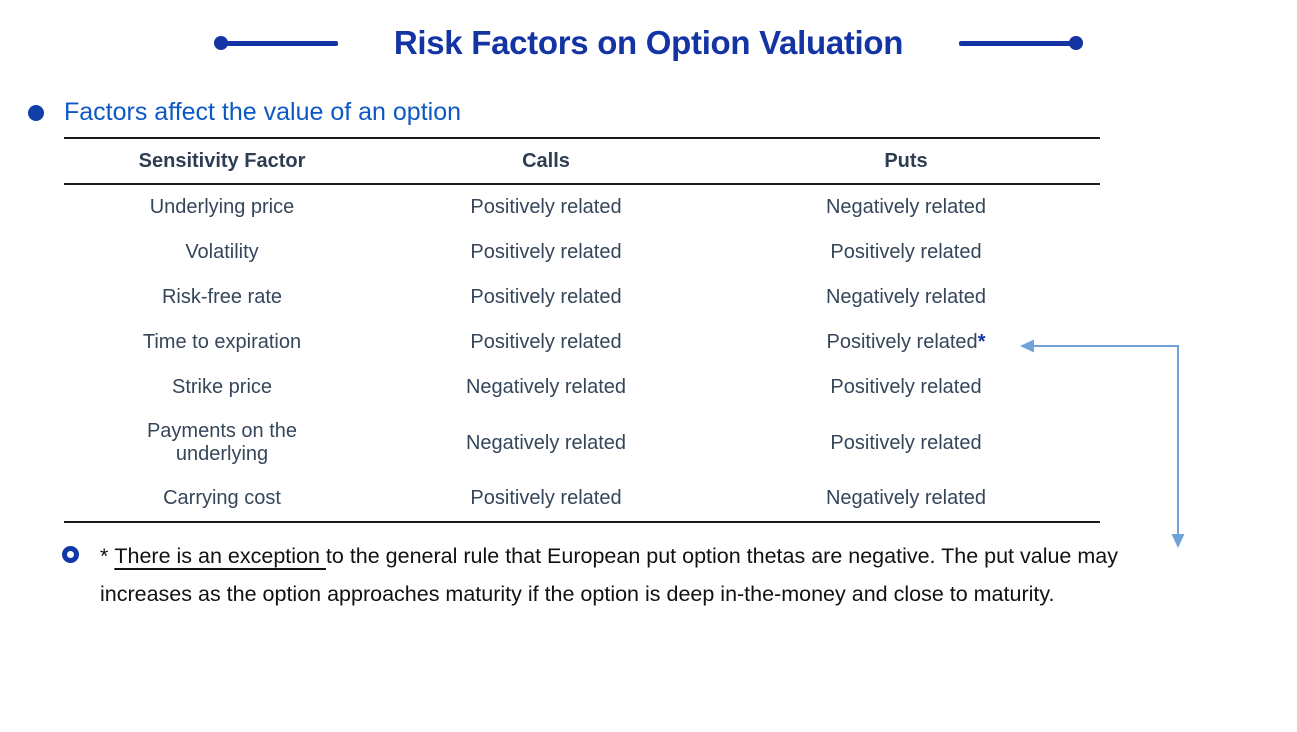  What do you see at coordinates (104, 556) in the screenshot?
I see `footnote-asterisk: *` at bounding box center [104, 556].